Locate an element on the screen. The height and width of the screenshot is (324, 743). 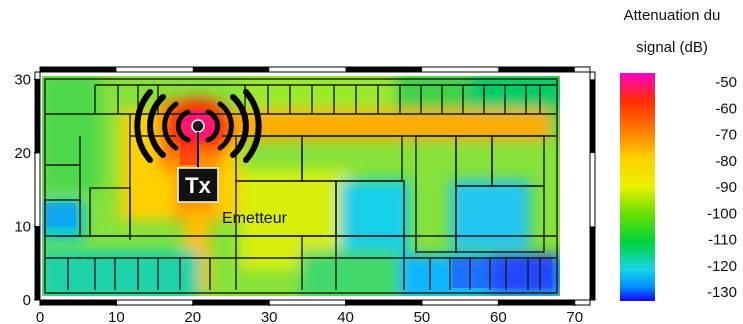
signal-waves-icon is located at coordinates (198, 126).